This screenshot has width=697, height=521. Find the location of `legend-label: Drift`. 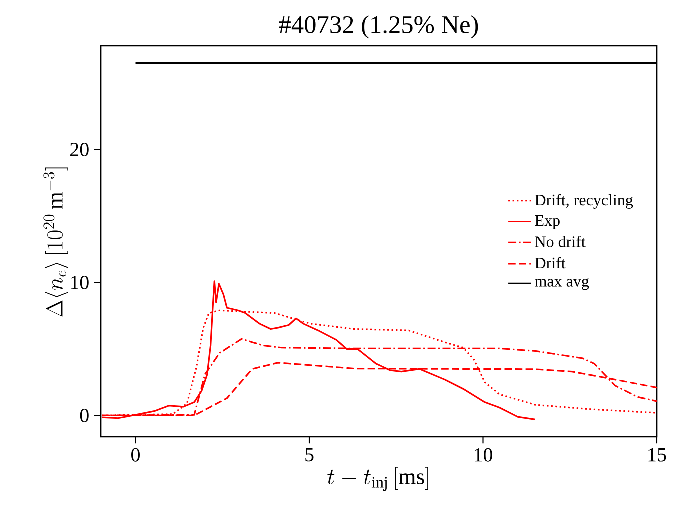

legend-label: Drift is located at coordinates (550, 263).